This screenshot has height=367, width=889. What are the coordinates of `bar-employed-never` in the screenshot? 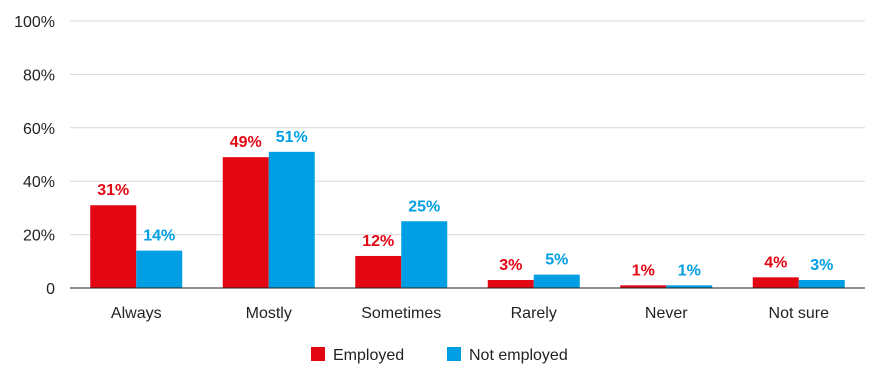 It's located at (643, 286).